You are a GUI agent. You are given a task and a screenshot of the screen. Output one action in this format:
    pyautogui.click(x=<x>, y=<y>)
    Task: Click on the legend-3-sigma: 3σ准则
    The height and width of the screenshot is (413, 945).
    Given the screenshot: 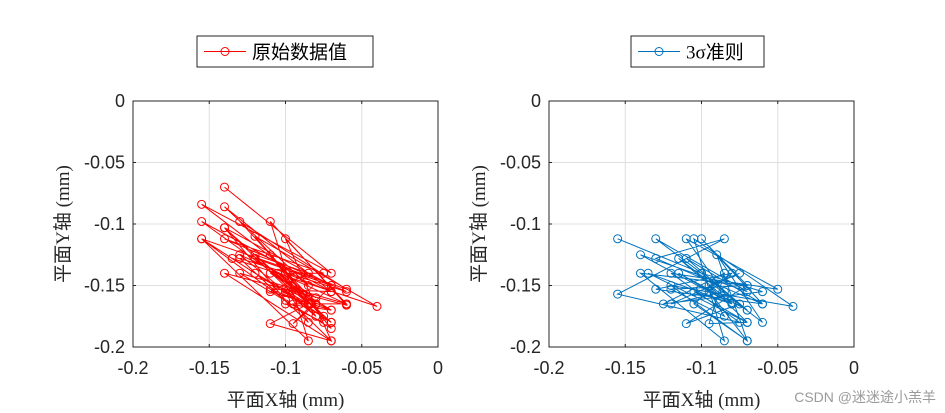 What is the action you would take?
    pyautogui.click(x=697, y=51)
    